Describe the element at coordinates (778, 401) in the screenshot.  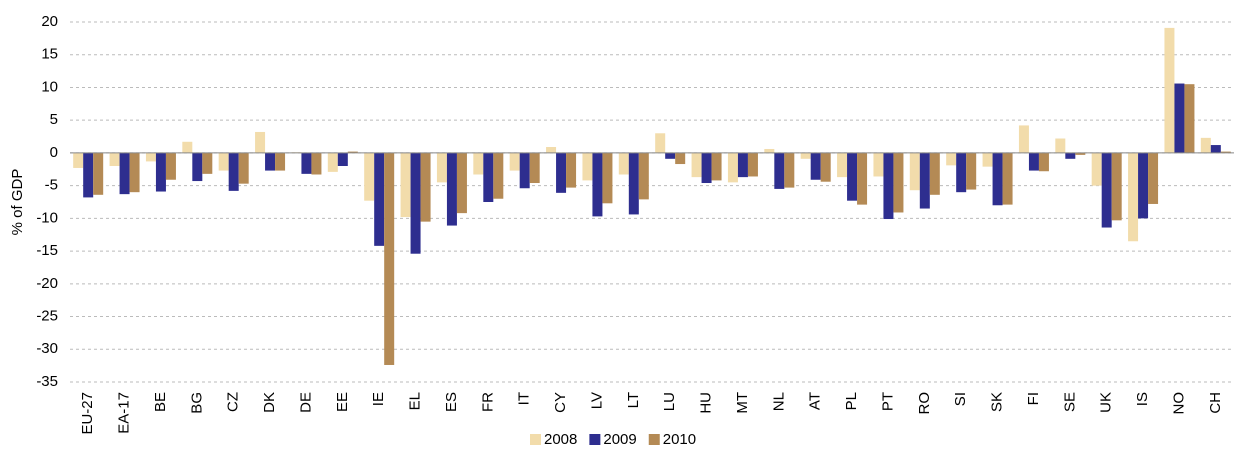
I see `x-tick-label: NL` at that location.